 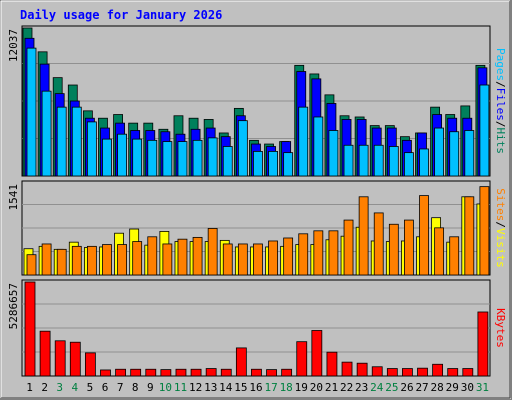 What do you see at coordinates (301, 387) in the screenshot?
I see `x-tick-label: 19` at bounding box center [301, 387].